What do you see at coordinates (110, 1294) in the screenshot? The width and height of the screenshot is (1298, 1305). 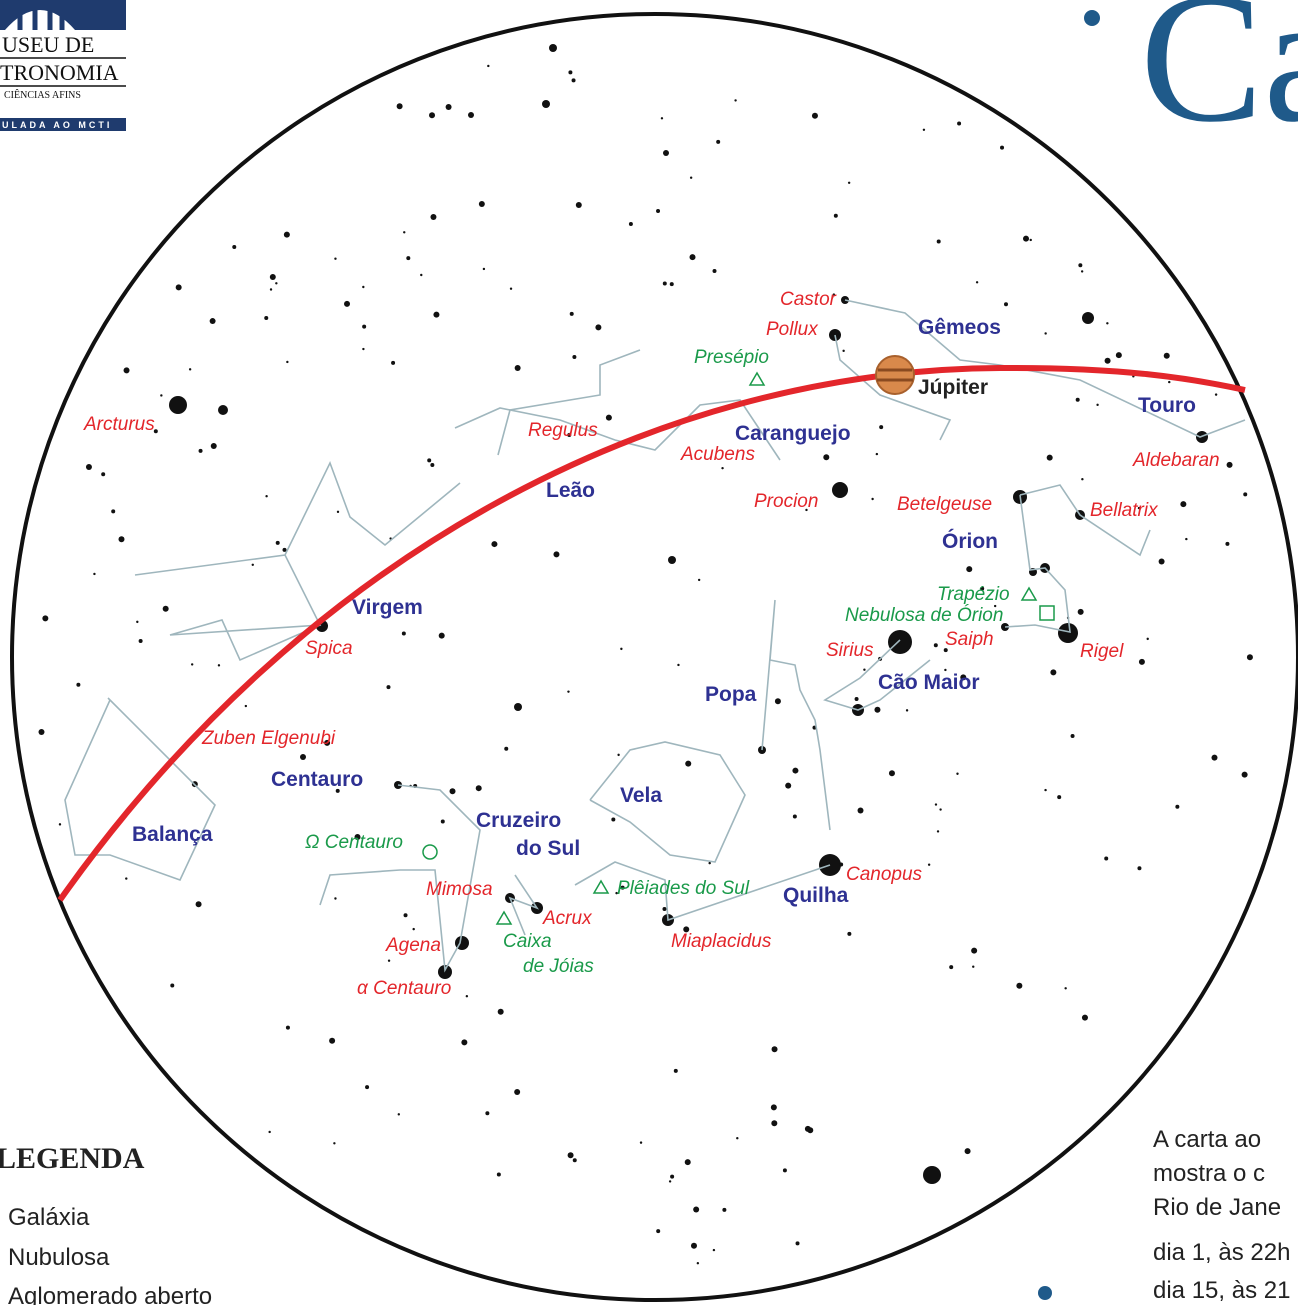 I see `legend-item: Aglomerado aberto` at bounding box center [110, 1294].